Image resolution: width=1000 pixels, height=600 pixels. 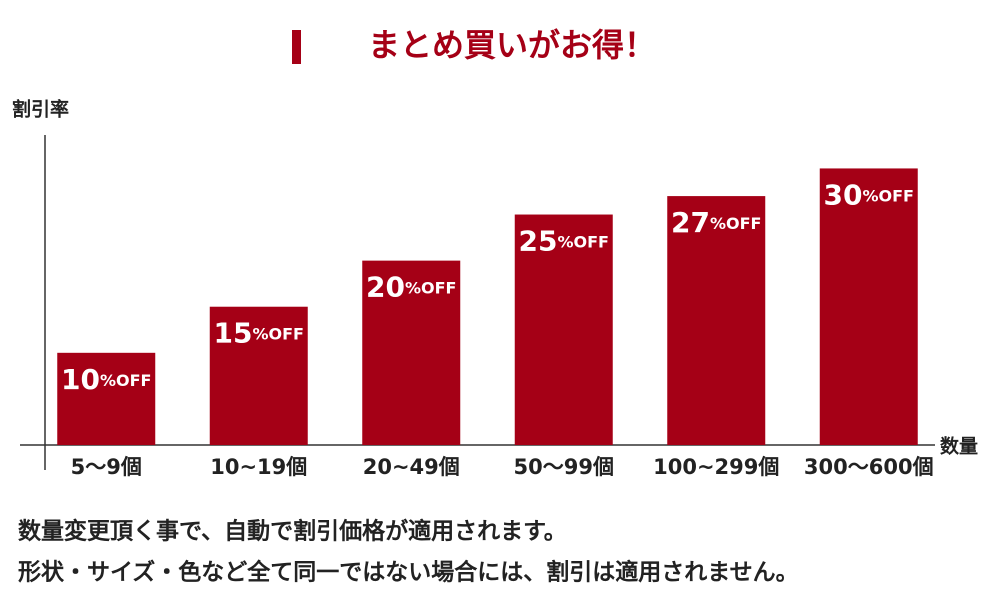 What do you see at coordinates (411, 467) in the screenshot?
I see `x-tick-label: 20~49個` at bounding box center [411, 467].